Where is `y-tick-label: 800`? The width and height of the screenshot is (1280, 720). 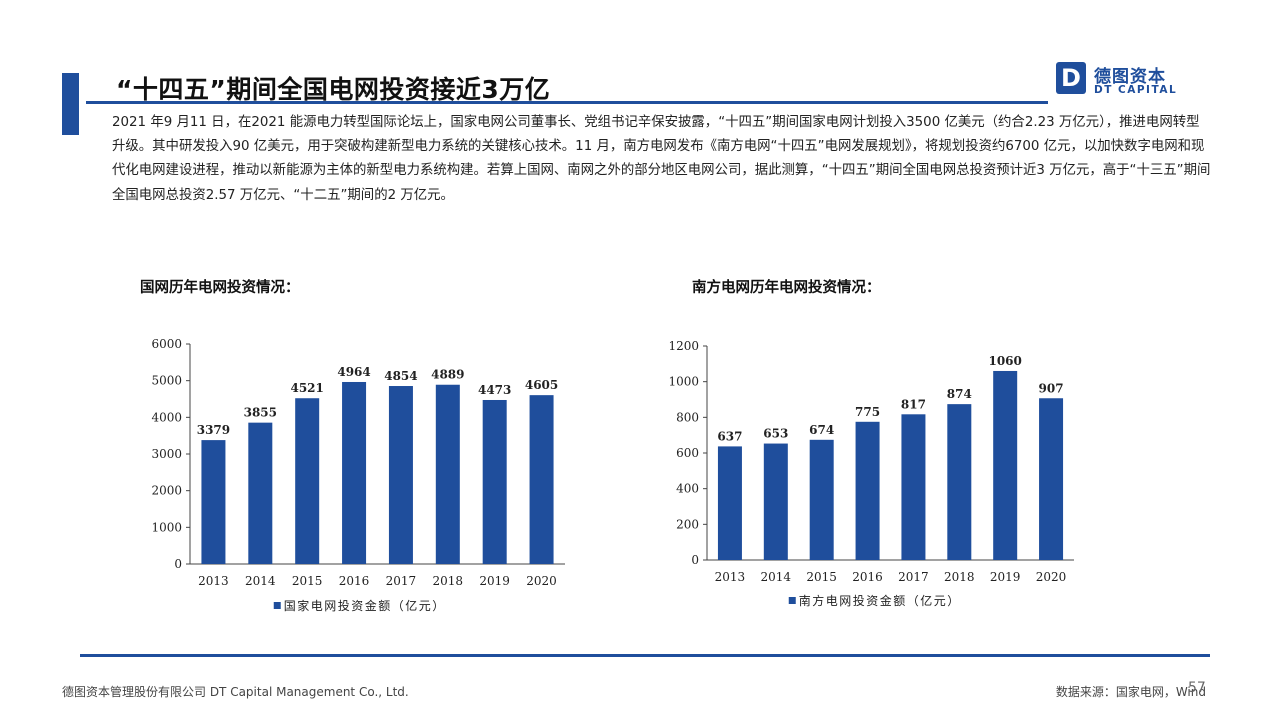 y-tick-label: 800 is located at coordinates (687, 417).